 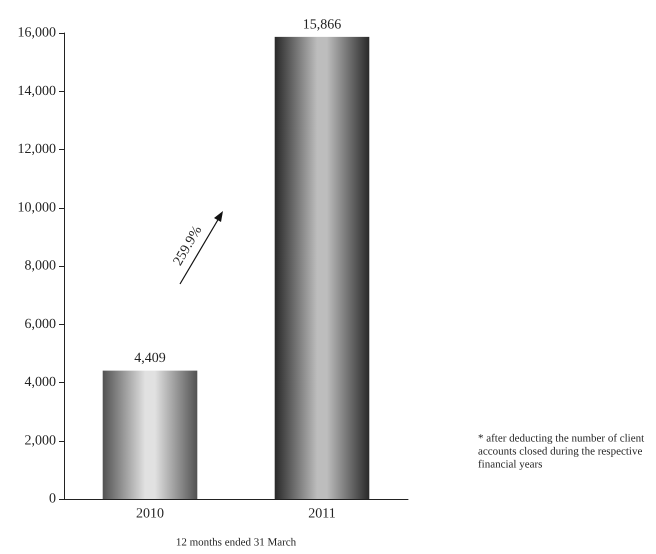 What do you see at coordinates (322, 24) in the screenshot?
I see `data-label: 15,866` at bounding box center [322, 24].